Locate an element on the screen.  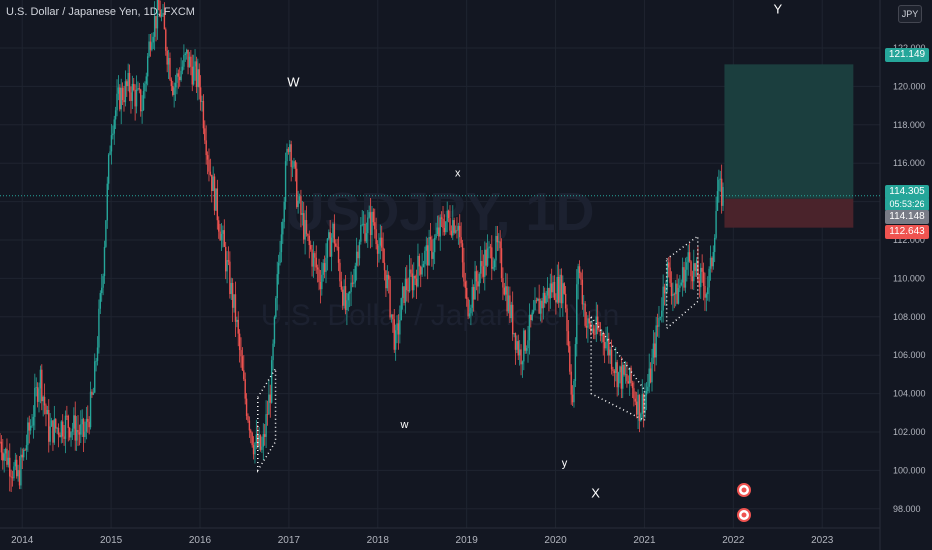
event-icon-dot is located at coordinates (744, 490).